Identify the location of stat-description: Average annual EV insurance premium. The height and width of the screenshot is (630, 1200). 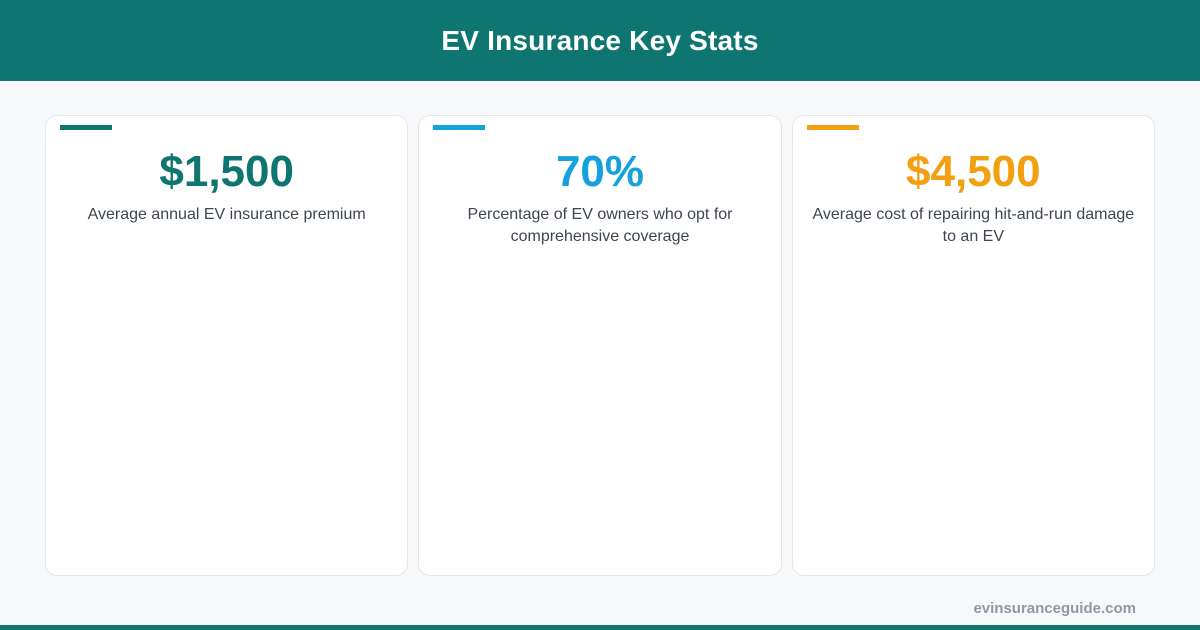
(226, 214).